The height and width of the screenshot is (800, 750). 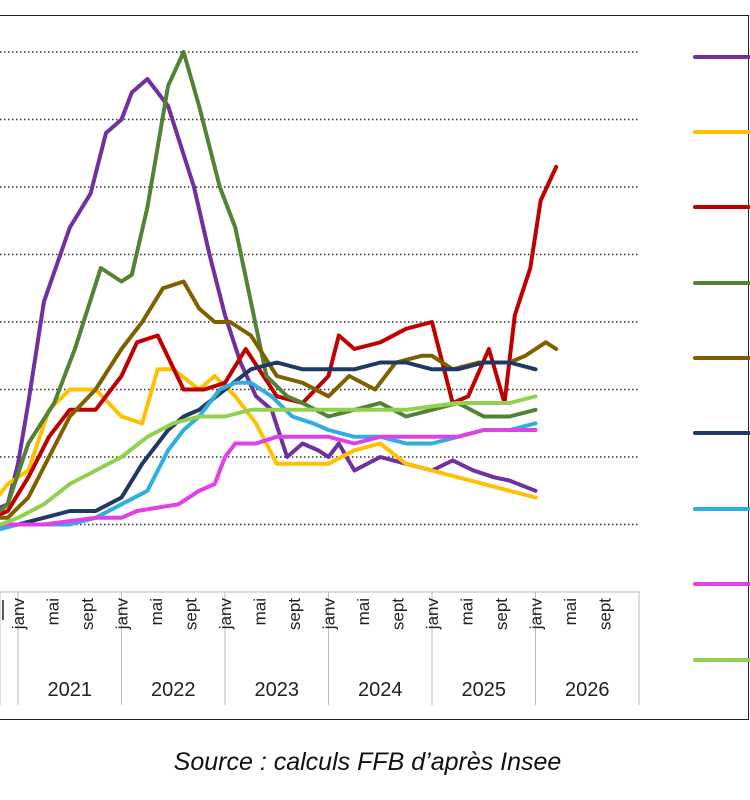 What do you see at coordinates (721, 358) in the screenshot?
I see `legend` at bounding box center [721, 358].